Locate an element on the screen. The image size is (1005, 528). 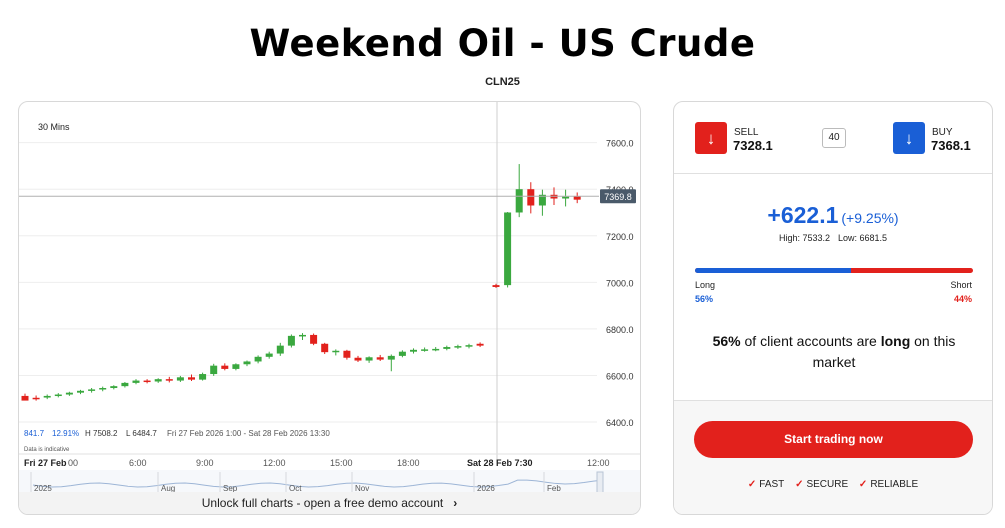
navigator-line is located at coordinates (318, 483).